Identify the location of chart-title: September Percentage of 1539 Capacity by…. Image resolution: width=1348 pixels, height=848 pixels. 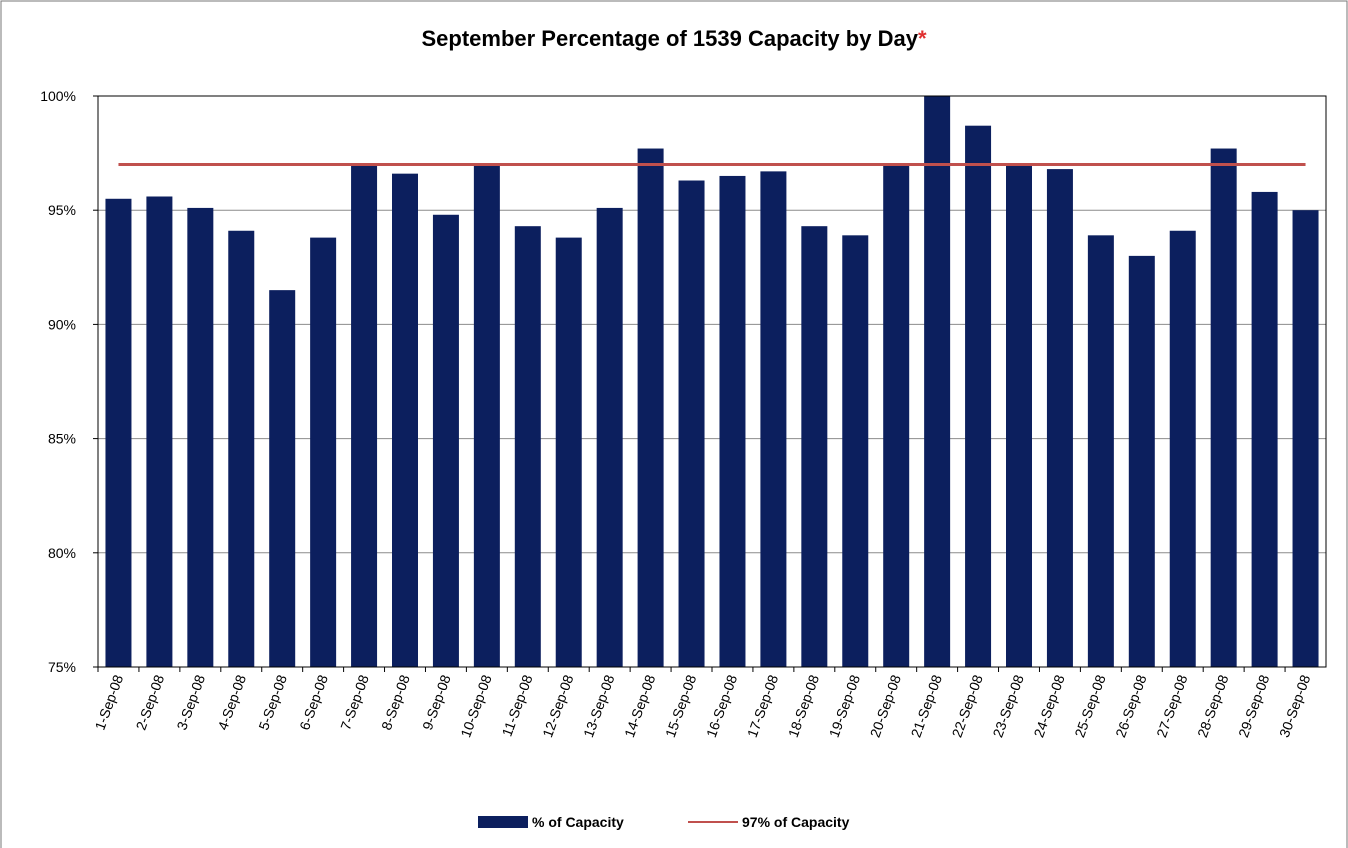
(673, 38).